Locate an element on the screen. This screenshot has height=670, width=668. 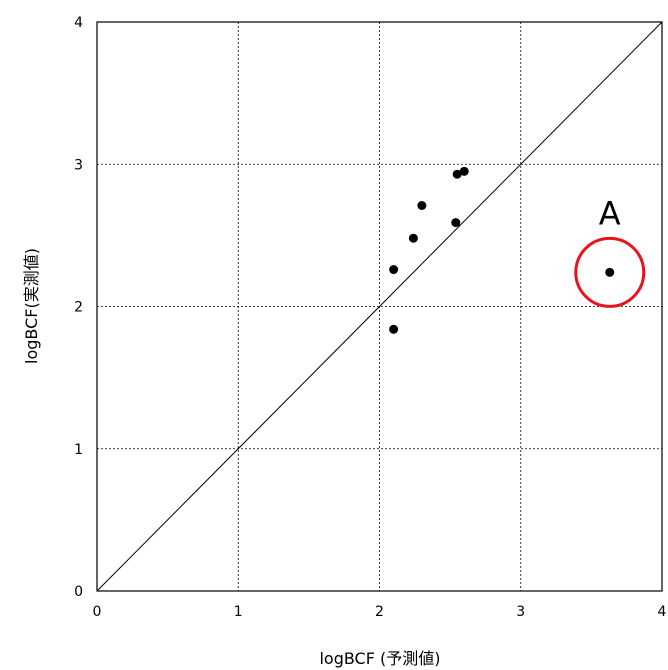
x-tick-label: 2 is located at coordinates (379, 612).